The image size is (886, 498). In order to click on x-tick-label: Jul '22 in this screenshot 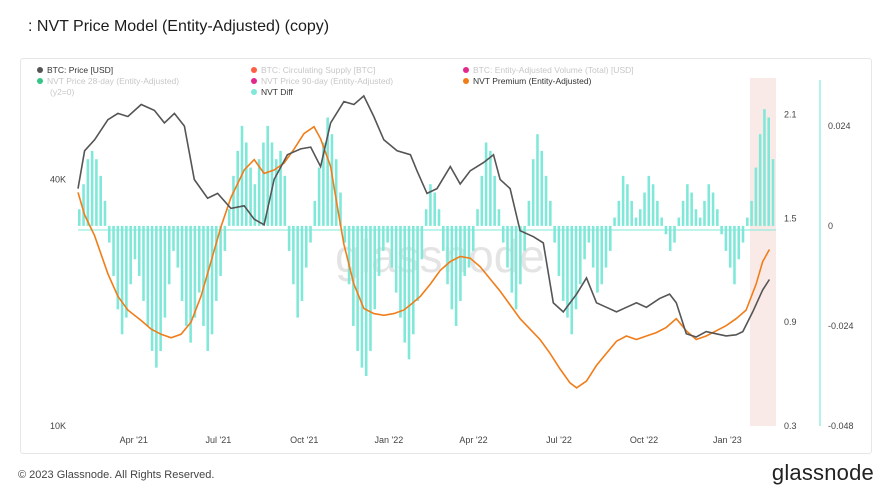, I will do `click(559, 440)`.